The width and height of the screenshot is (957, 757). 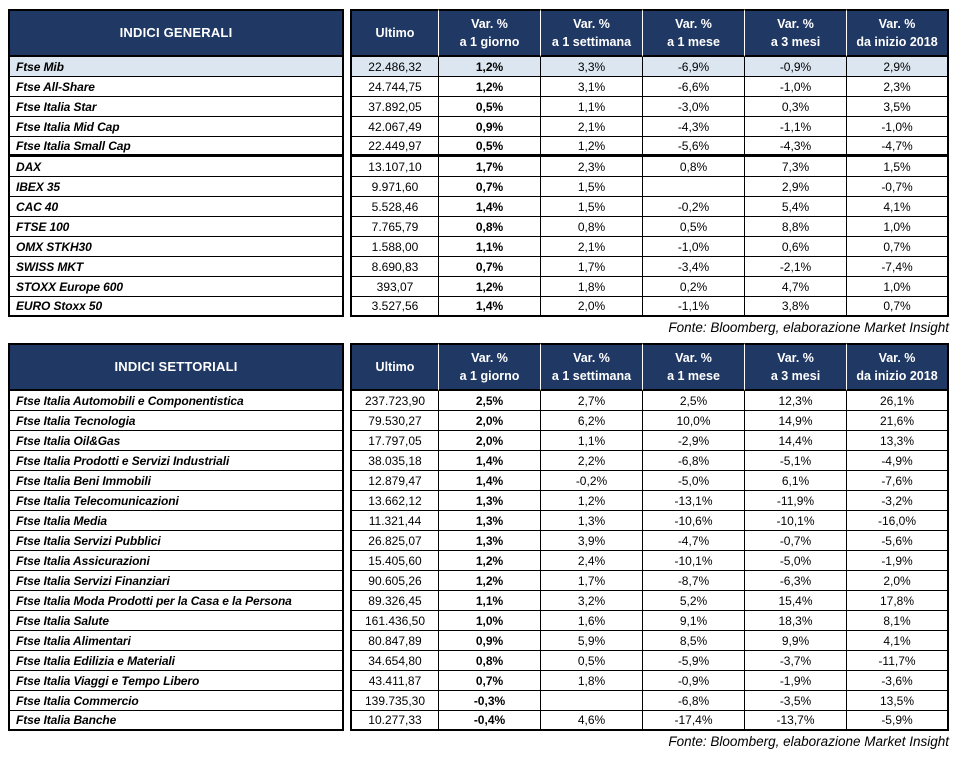 What do you see at coordinates (694, 367) in the screenshot?
I see `column-header: Var. % a 1 mese` at bounding box center [694, 367].